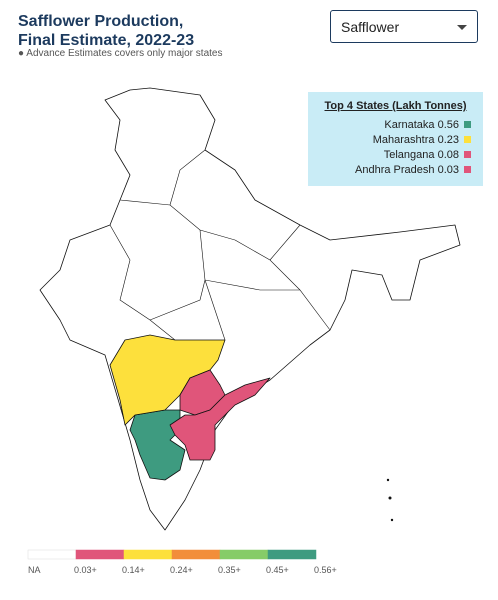  What do you see at coordinates (448, 170) in the screenshot?
I see `state-value: 0.03` at bounding box center [448, 170].